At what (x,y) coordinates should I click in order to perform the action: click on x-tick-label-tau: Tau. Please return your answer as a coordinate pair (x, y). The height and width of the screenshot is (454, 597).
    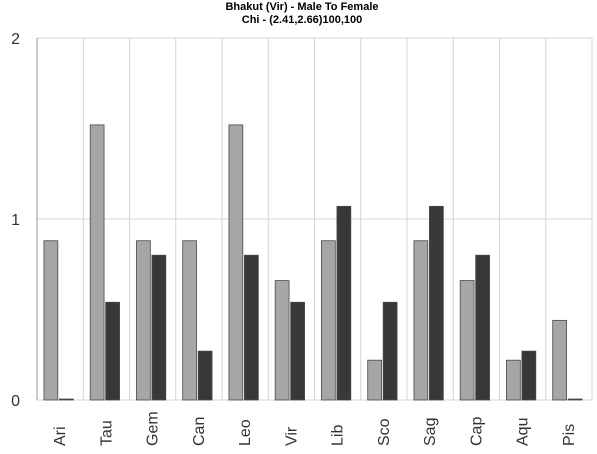
    Looking at the image, I should click on (106, 433).